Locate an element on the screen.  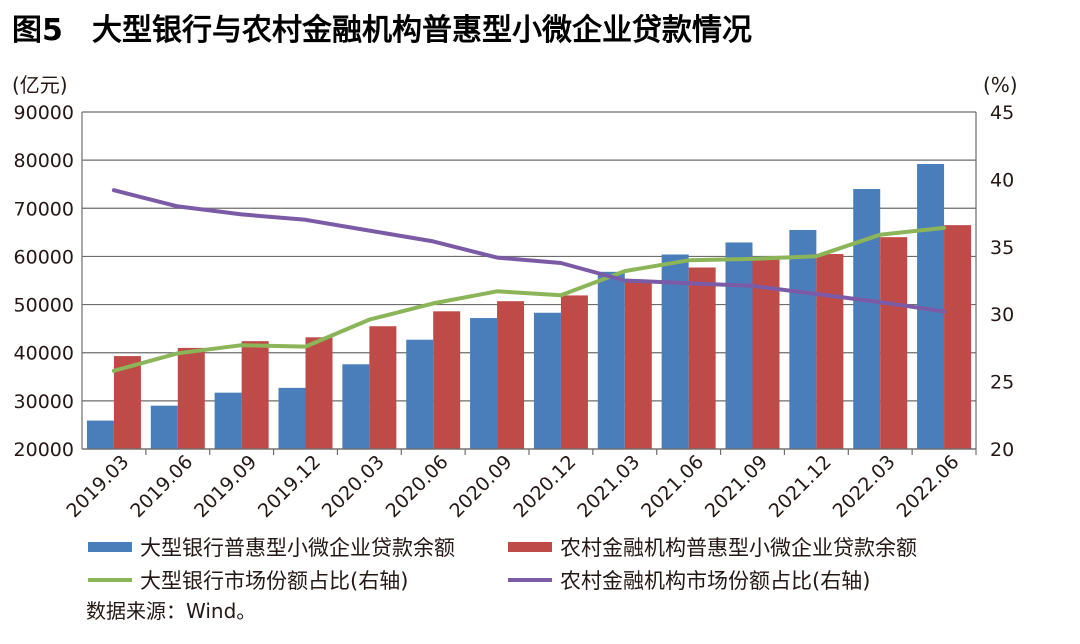
left-tick-label: 60000 is located at coordinates (44, 257).